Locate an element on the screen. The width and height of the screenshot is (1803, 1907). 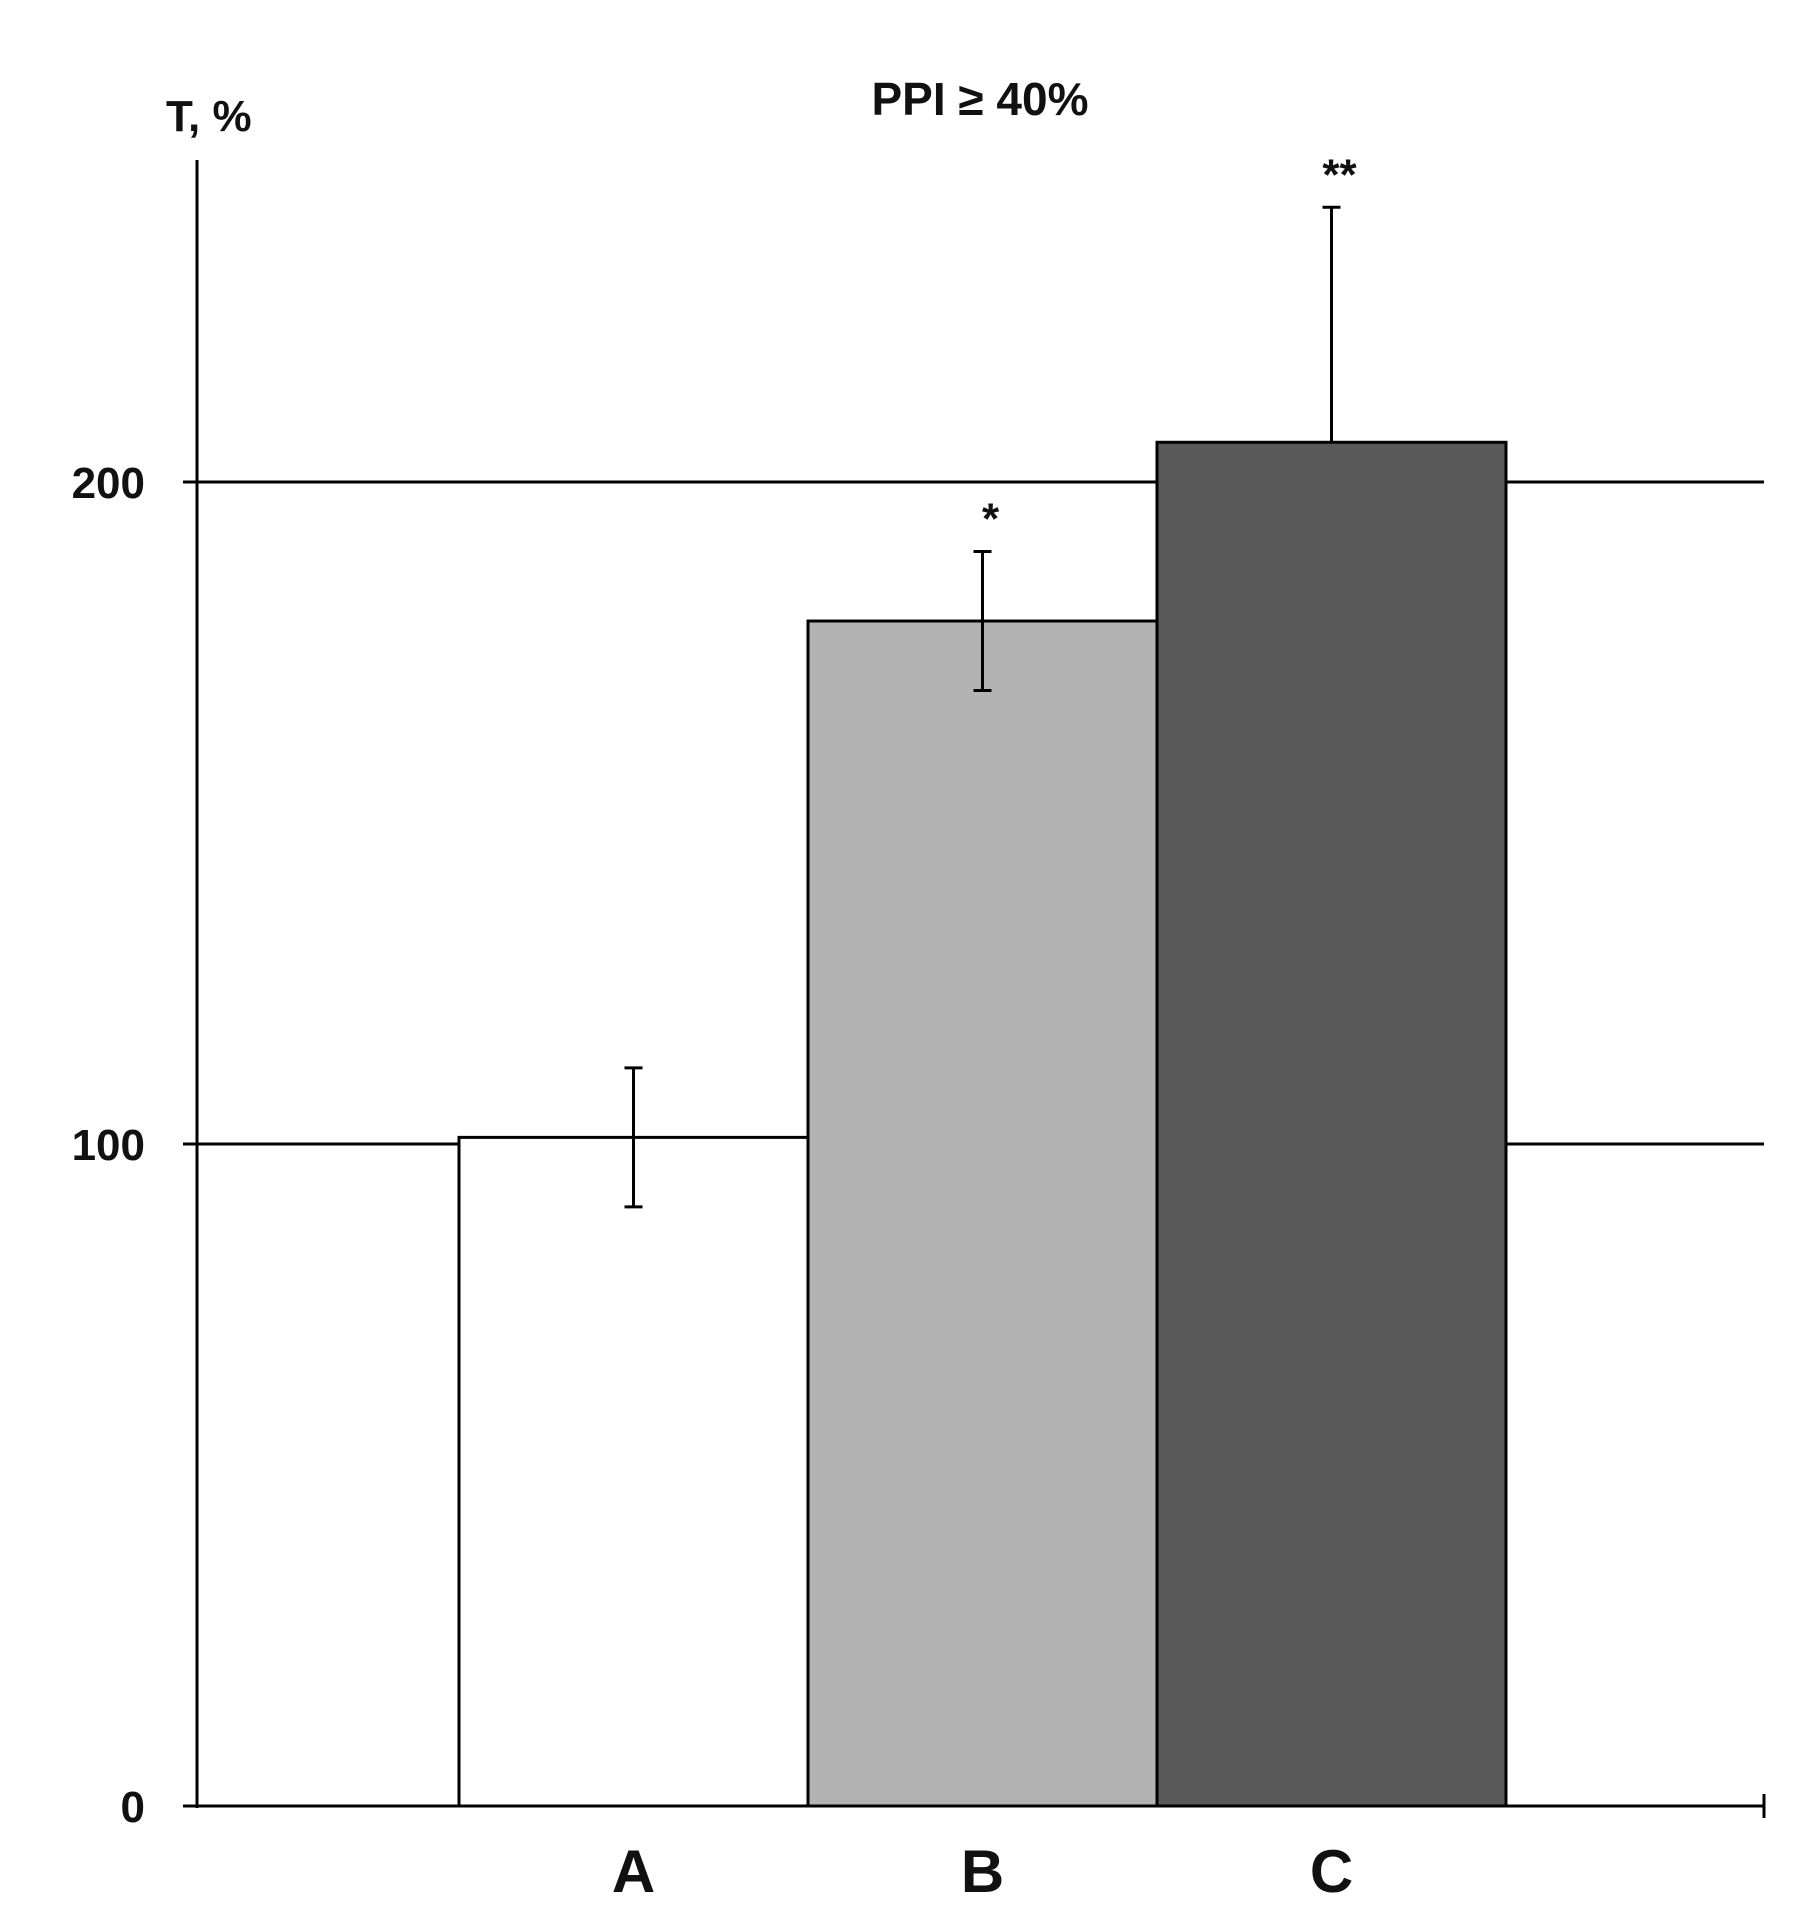
error-bar-B is located at coordinates (982, 621).